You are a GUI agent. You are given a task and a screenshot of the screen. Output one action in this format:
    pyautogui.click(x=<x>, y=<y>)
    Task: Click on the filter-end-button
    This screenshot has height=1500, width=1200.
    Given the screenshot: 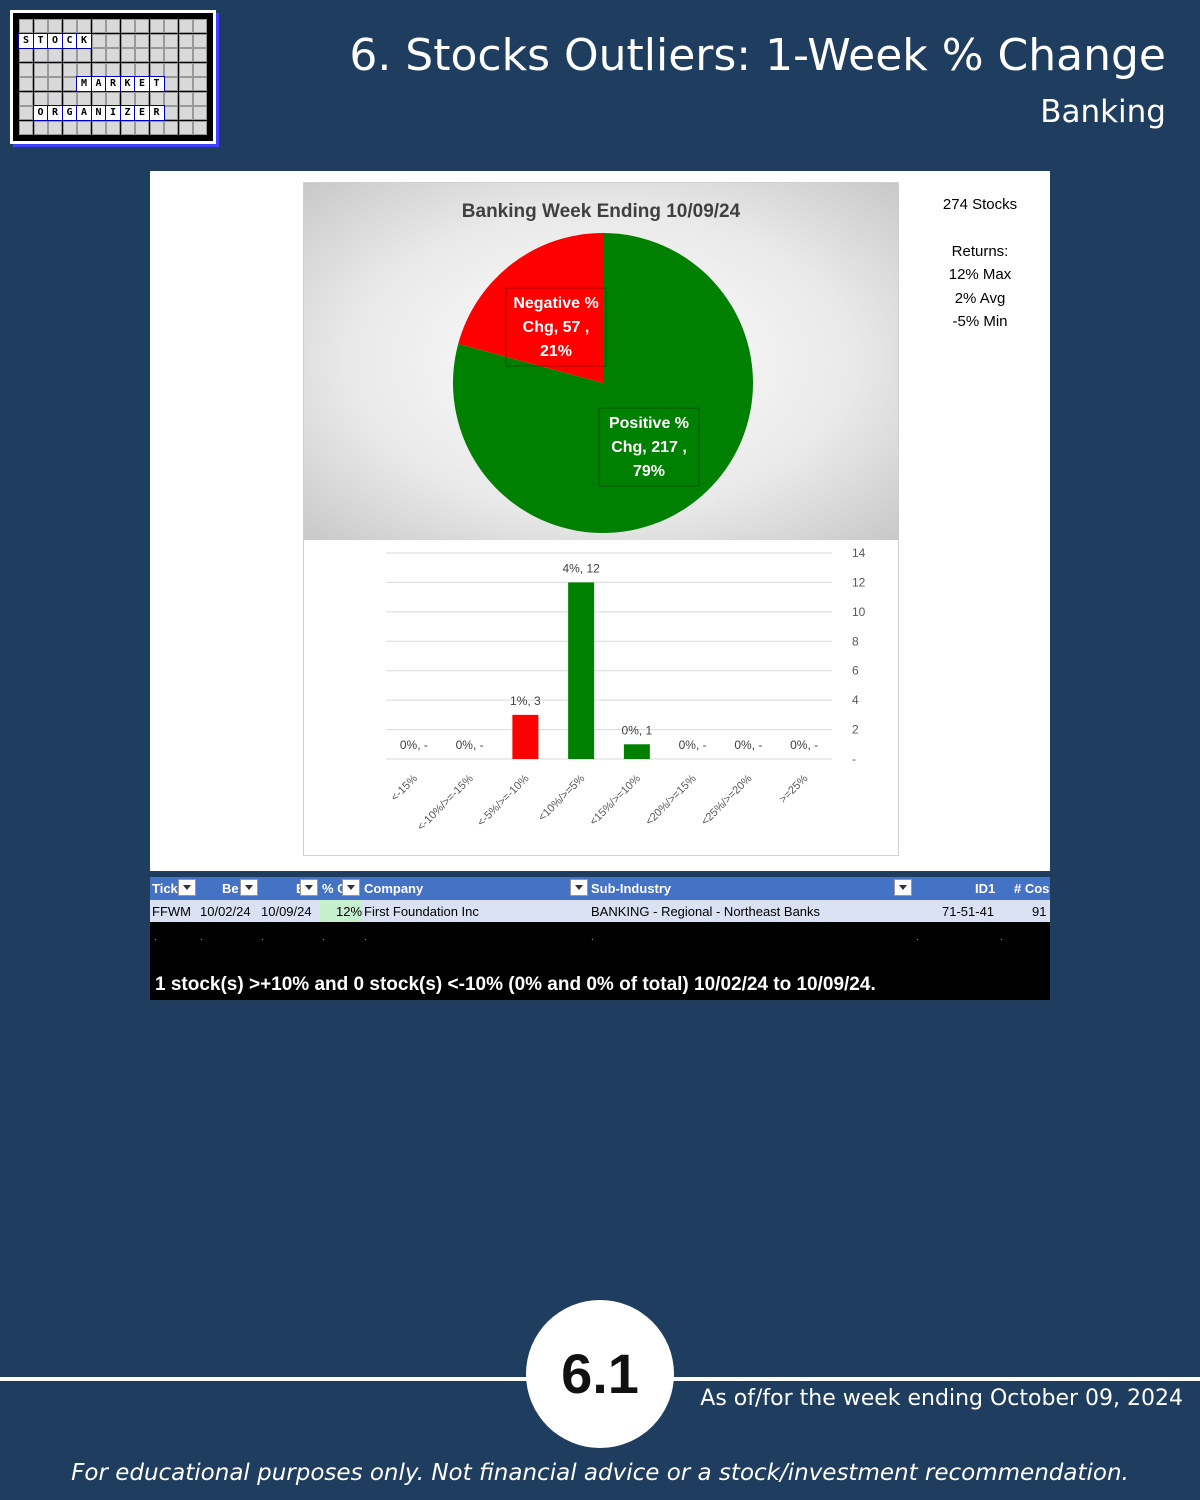 What is the action you would take?
    pyautogui.click(x=309, y=887)
    